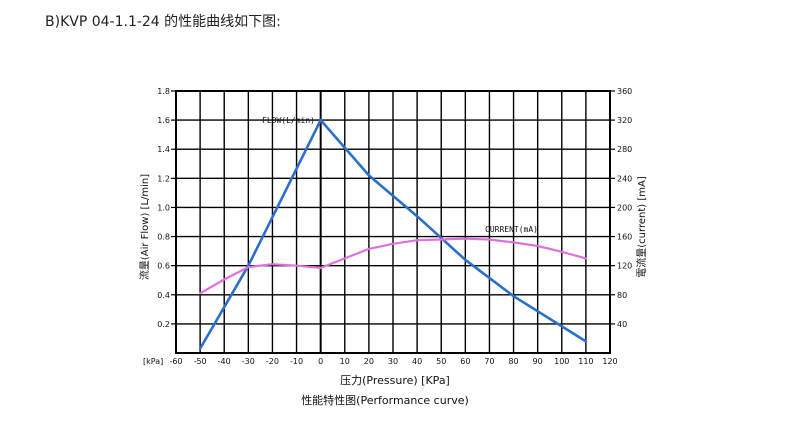  I want to click on y-tick-label: 1.4, so click(163, 149).